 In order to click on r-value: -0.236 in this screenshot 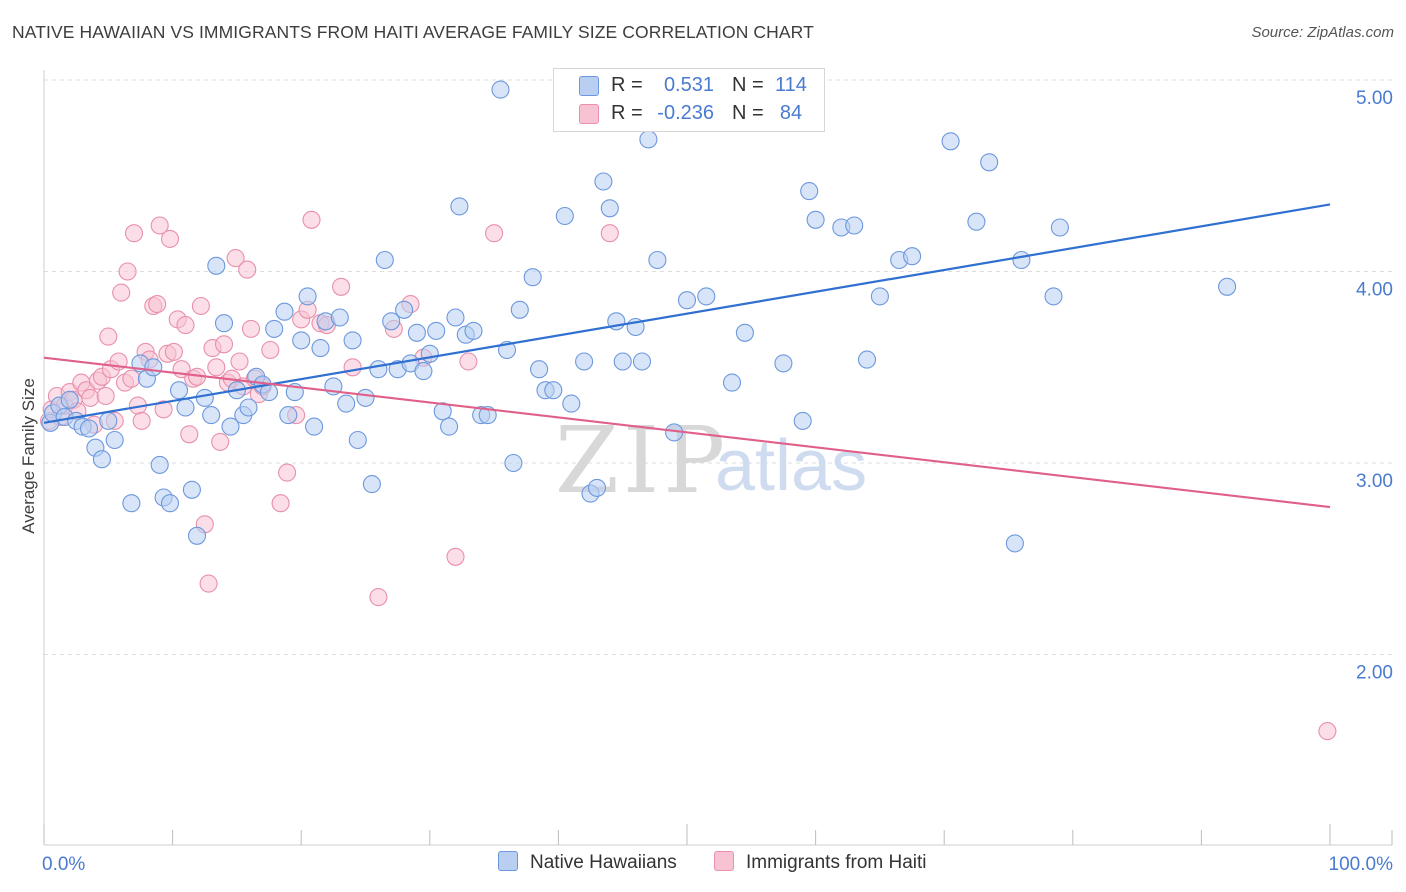, I will do `click(685, 113)`.